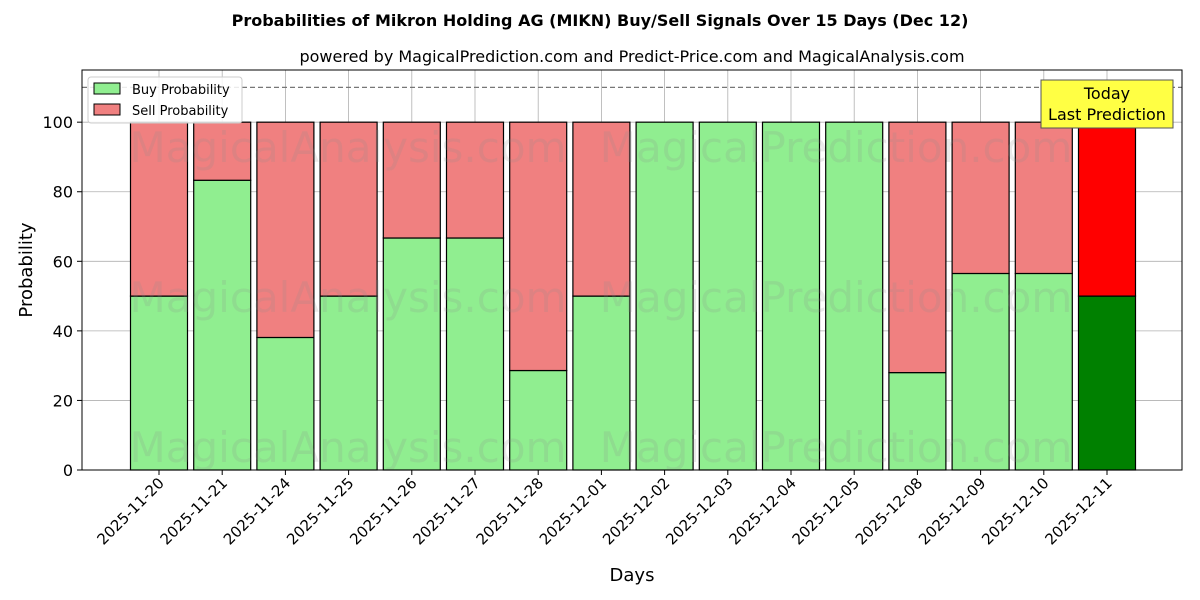  Describe the element at coordinates (63, 261) in the screenshot. I see `y-tick-label: 60` at that location.